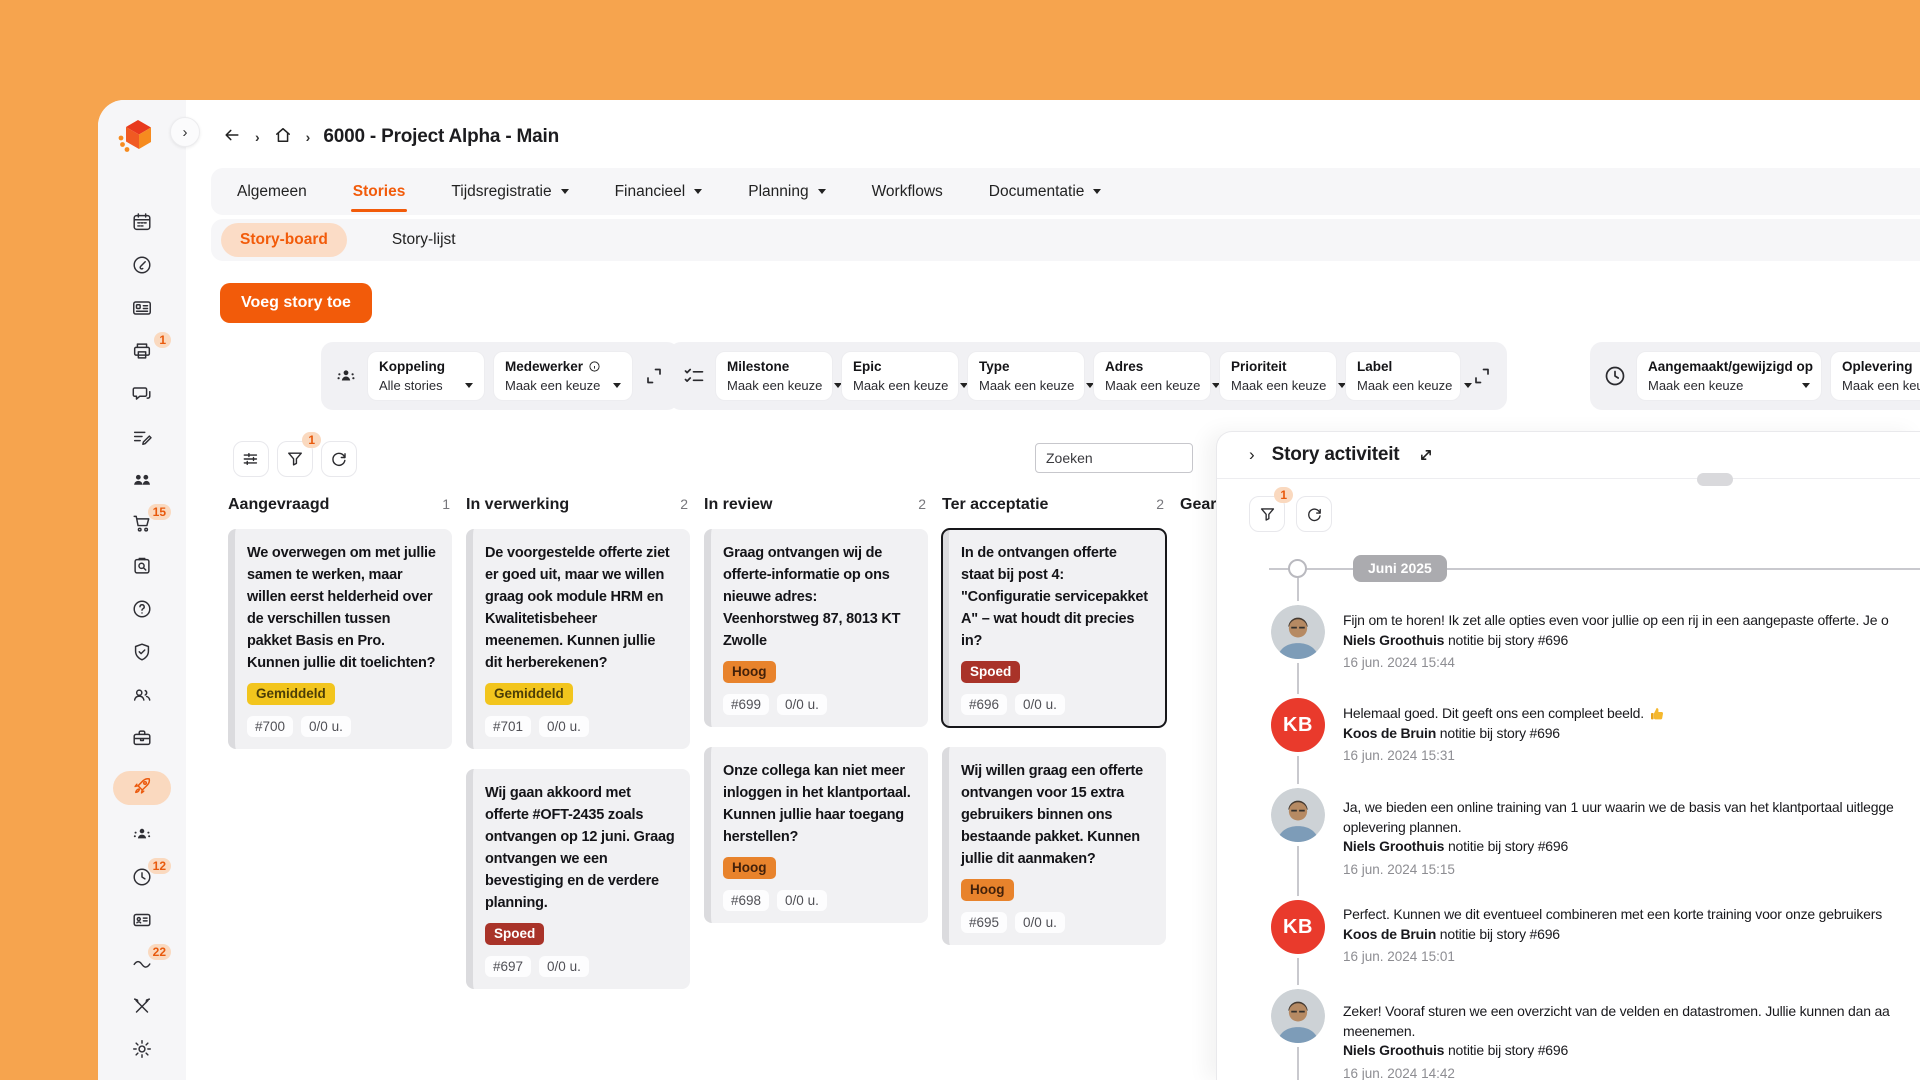  I want to click on sidebar-item-search-docs, so click(142, 568).